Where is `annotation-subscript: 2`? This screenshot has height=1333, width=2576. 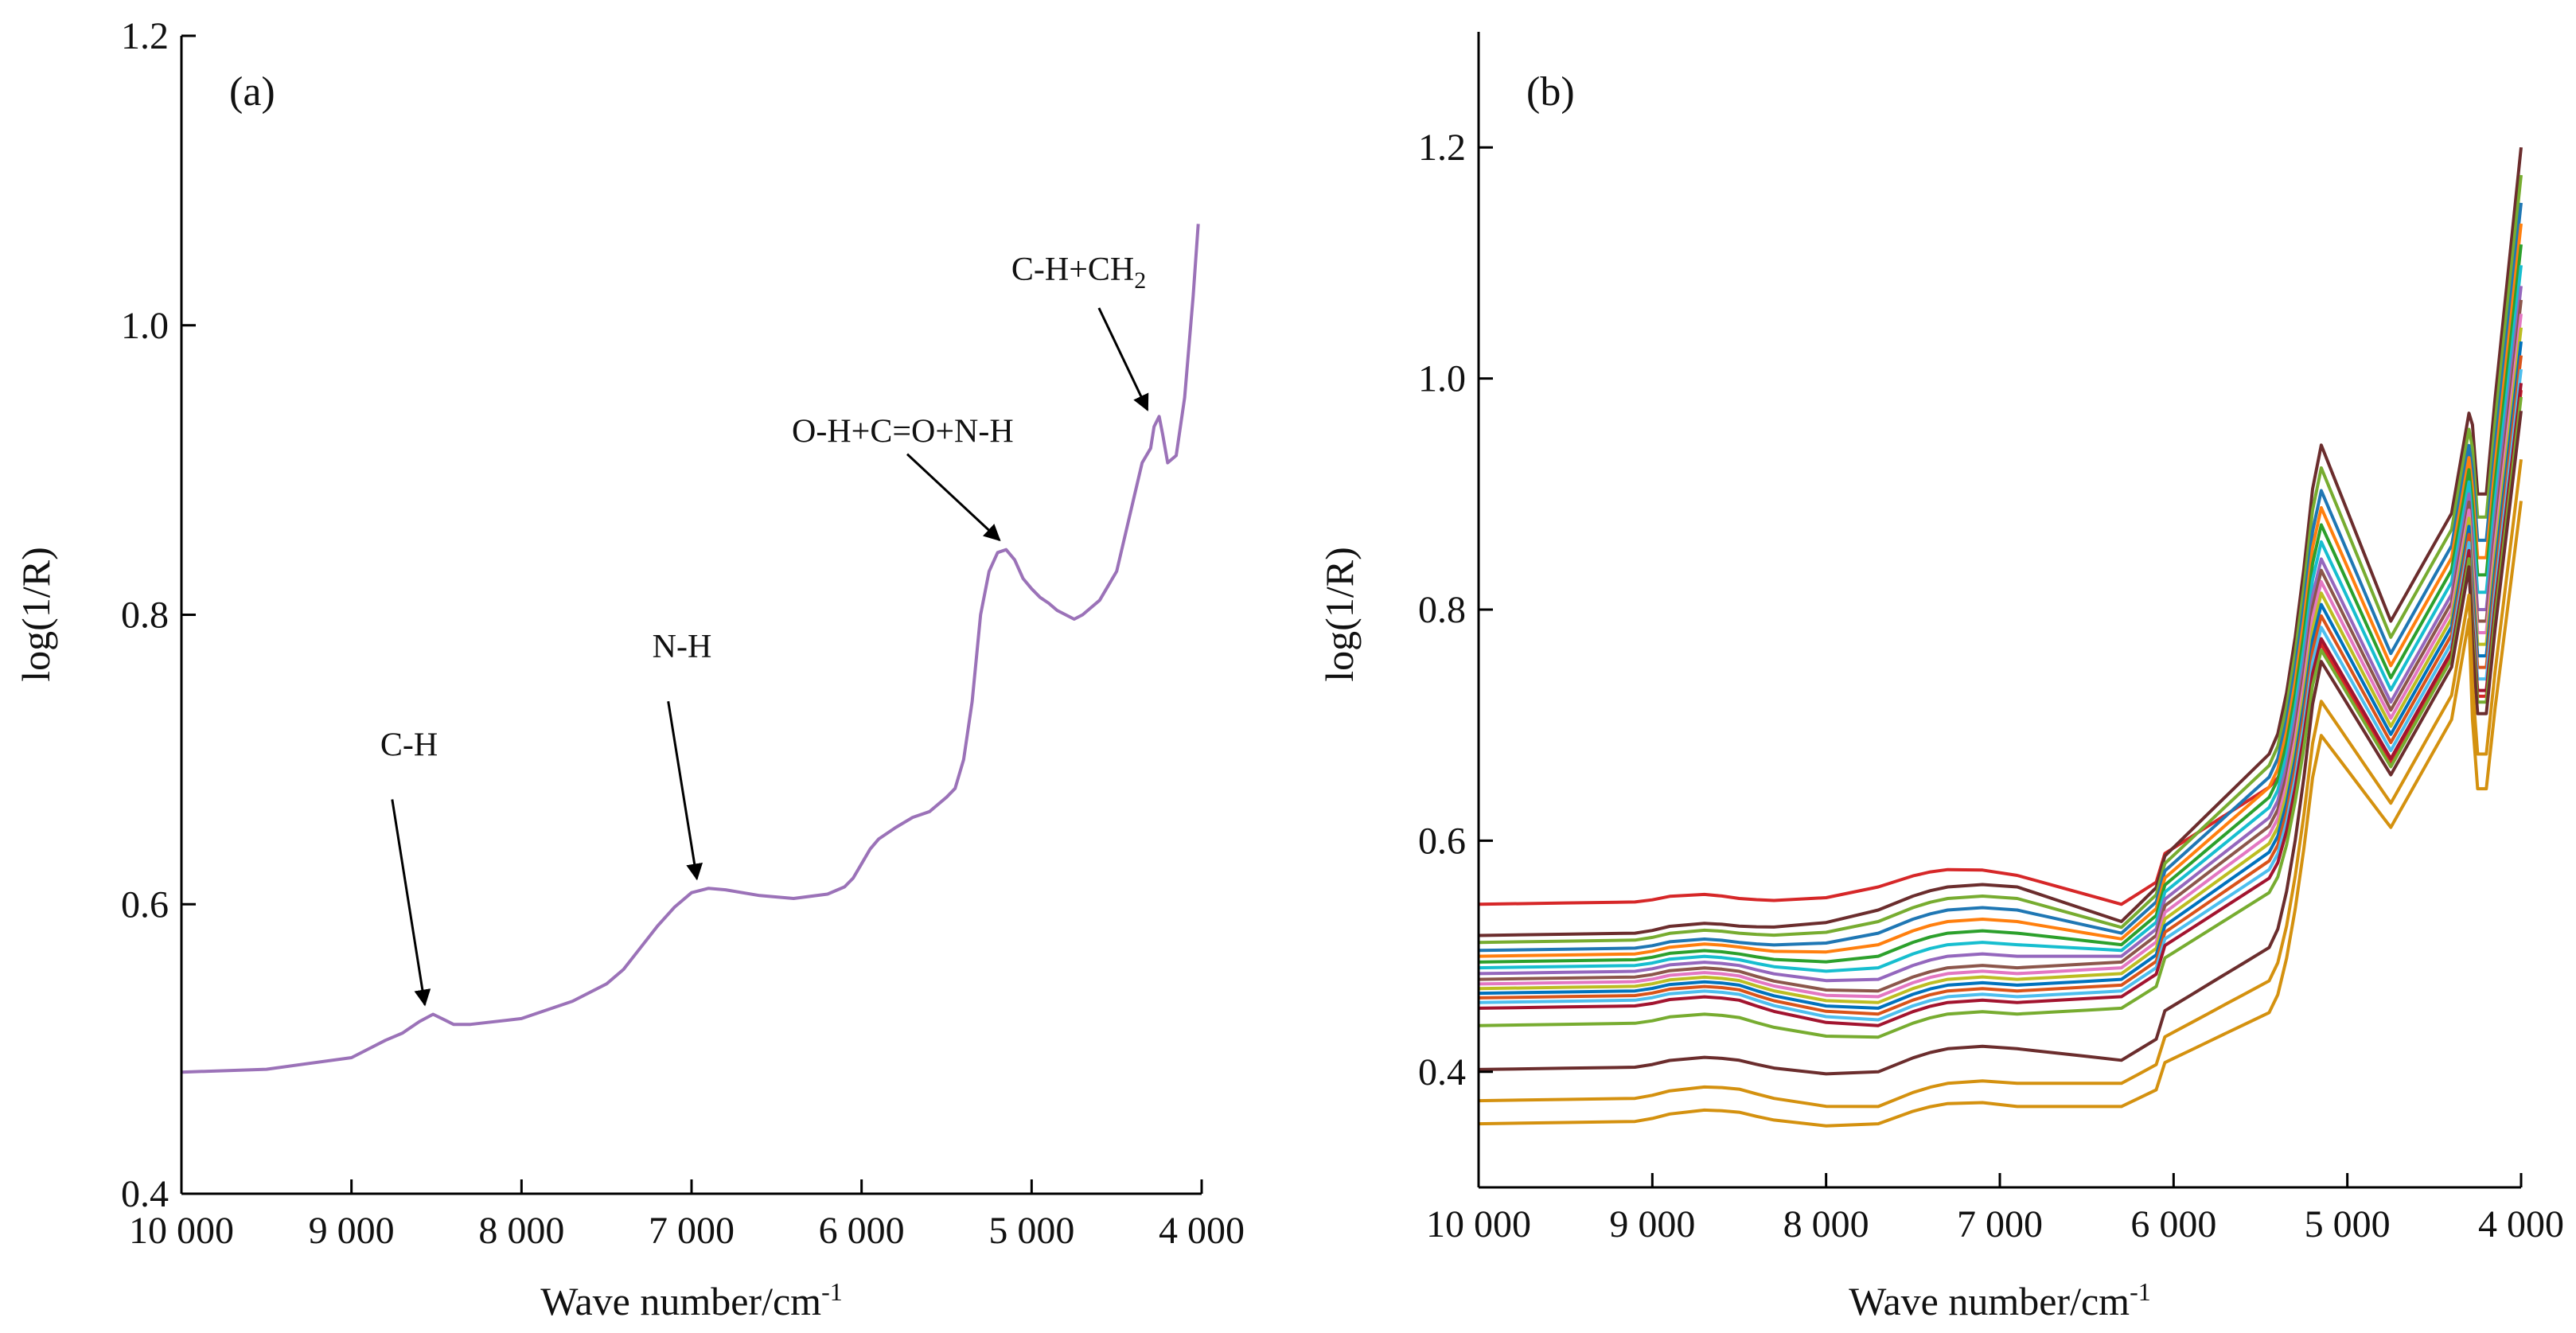 annotation-subscript: 2 is located at coordinates (1140, 280).